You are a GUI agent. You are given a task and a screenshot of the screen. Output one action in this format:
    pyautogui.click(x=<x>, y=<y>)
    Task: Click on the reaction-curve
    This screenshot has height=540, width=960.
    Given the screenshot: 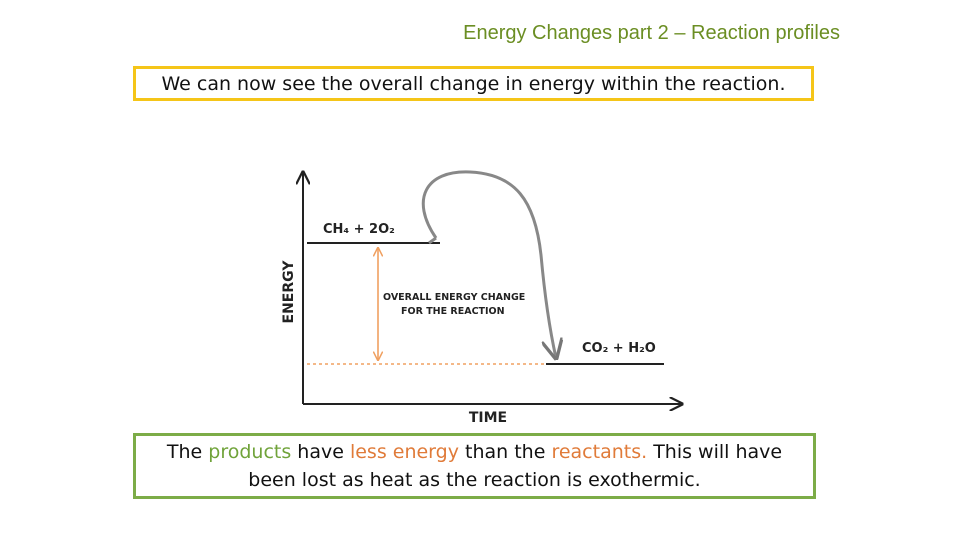 What is the action you would take?
    pyautogui.click(x=488, y=264)
    